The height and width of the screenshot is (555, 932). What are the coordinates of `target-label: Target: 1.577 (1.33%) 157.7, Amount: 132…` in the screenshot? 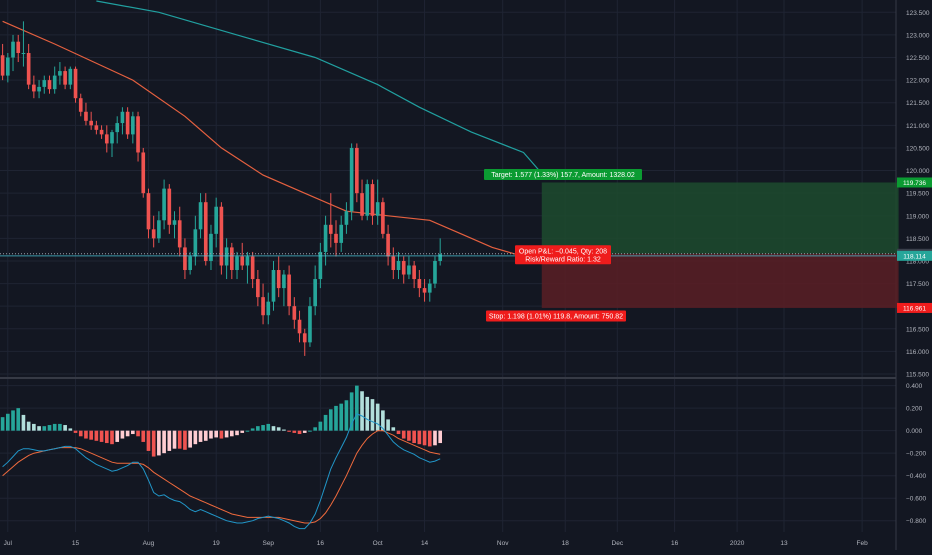 It's located at (563, 175).